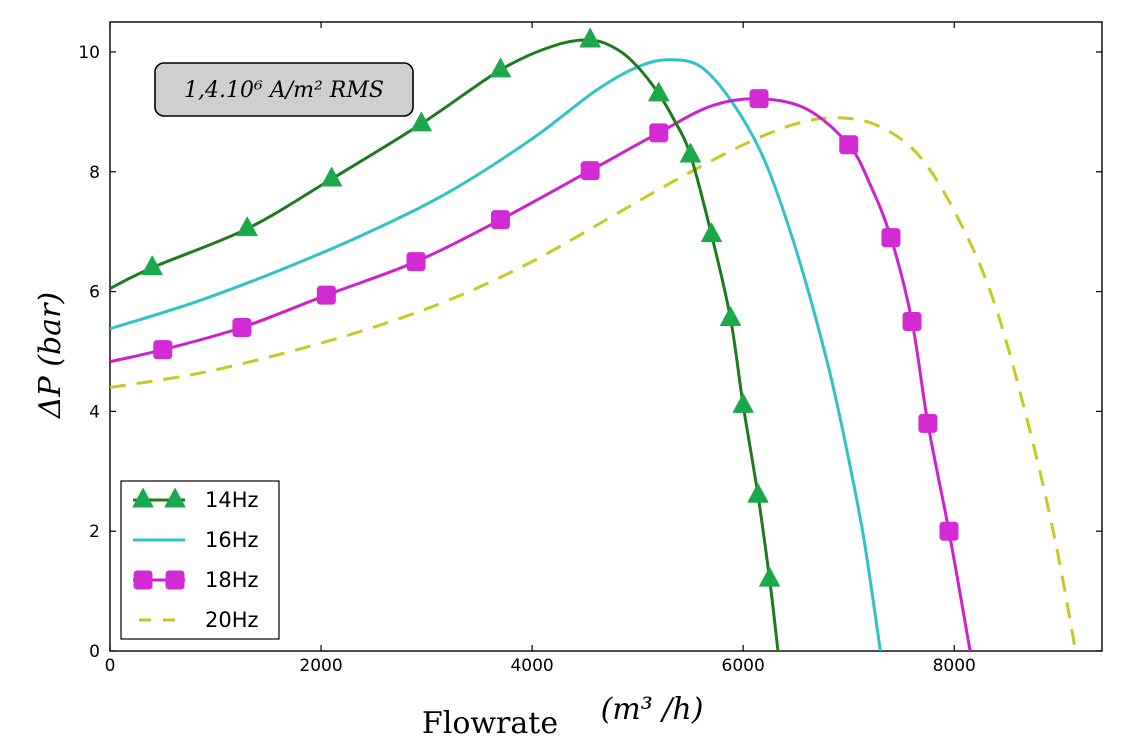  Describe the element at coordinates (743, 666) in the screenshot. I see `x-tick-label: 6000` at that location.